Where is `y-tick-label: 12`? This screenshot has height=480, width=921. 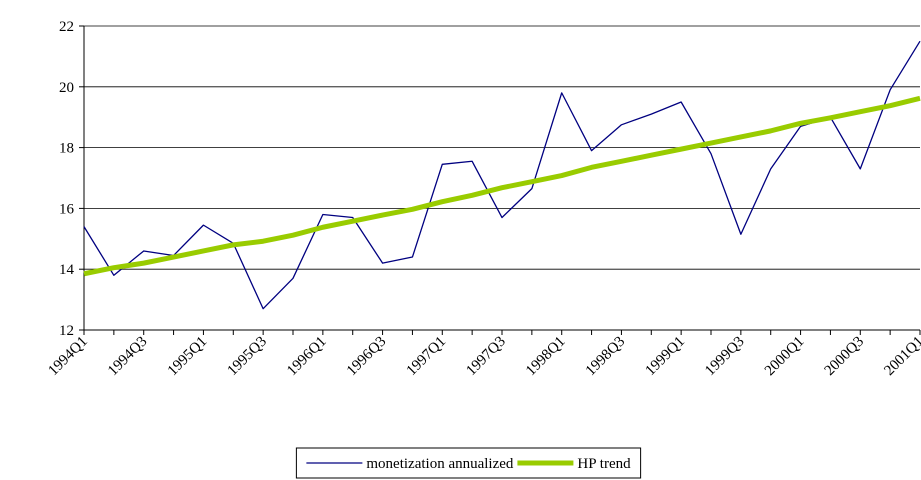
y-tick-label: 12 is located at coordinates (66, 331).